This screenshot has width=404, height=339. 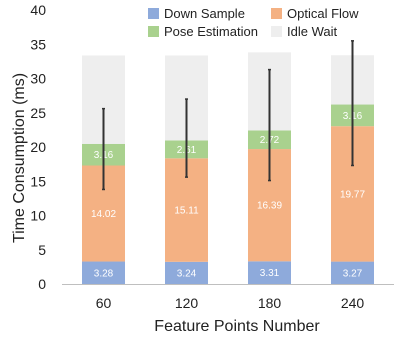 What do you see at coordinates (269, 206) in the screenshot?
I see `data-label: 16.39` at bounding box center [269, 206].